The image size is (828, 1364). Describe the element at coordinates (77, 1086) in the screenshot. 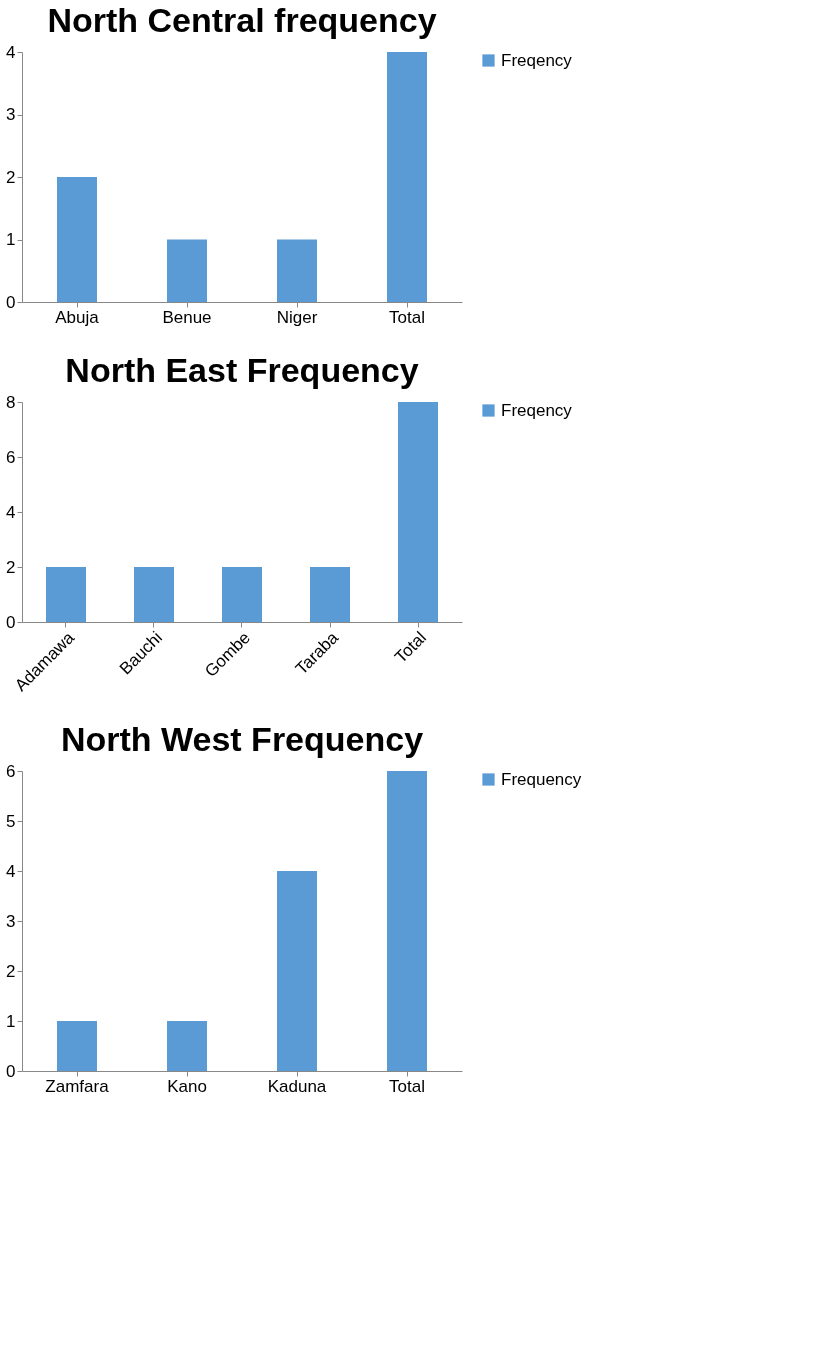

I see `x-tick-label: Zamfara` at that location.